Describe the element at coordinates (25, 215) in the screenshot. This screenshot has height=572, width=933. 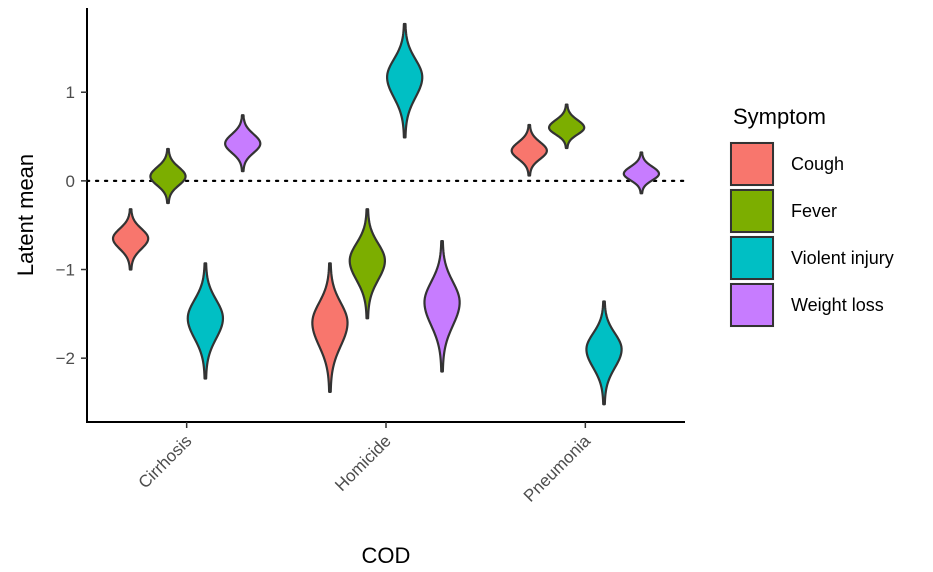
I see `y-axis-title: Latent mean` at that location.